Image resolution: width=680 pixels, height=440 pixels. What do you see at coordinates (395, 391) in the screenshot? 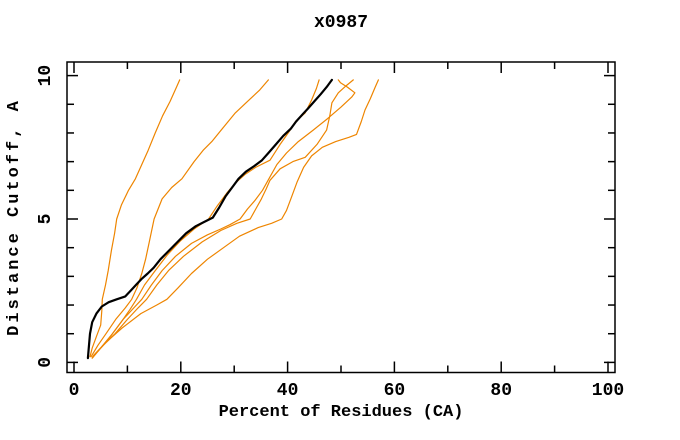
I see `x-tick-label: 60` at bounding box center [395, 391].